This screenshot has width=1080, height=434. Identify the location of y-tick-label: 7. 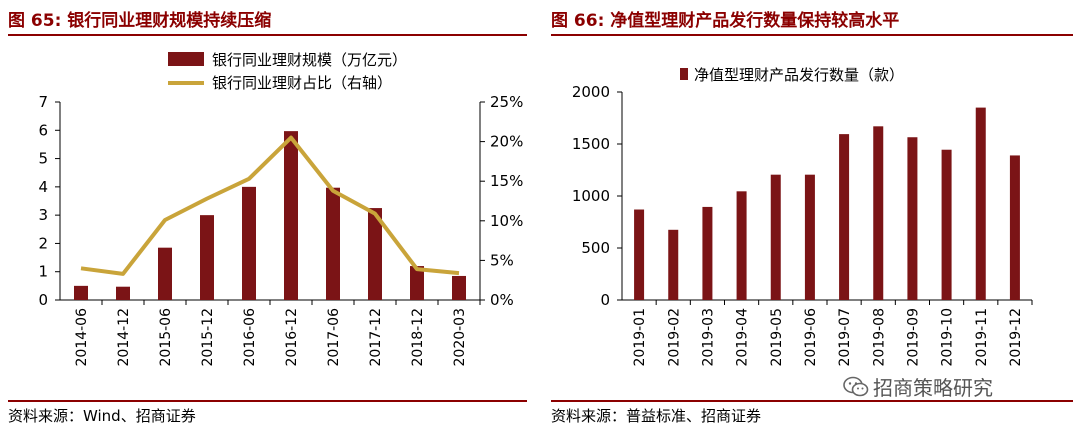
(43, 102).